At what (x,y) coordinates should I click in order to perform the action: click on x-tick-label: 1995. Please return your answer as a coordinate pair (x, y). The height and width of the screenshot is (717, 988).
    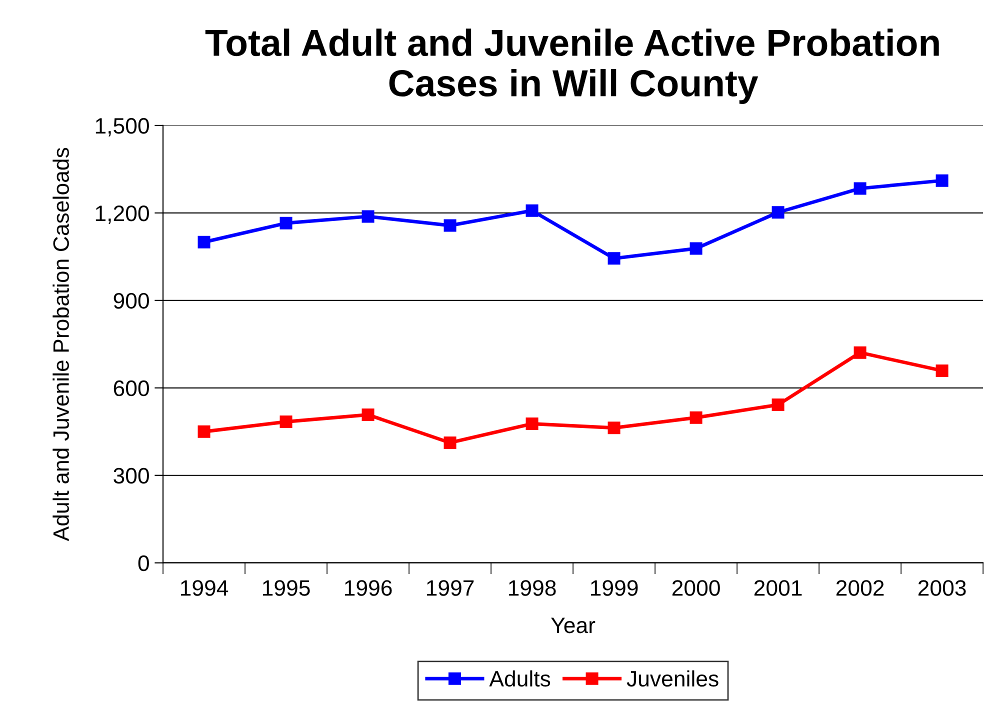
    Looking at the image, I should click on (286, 588).